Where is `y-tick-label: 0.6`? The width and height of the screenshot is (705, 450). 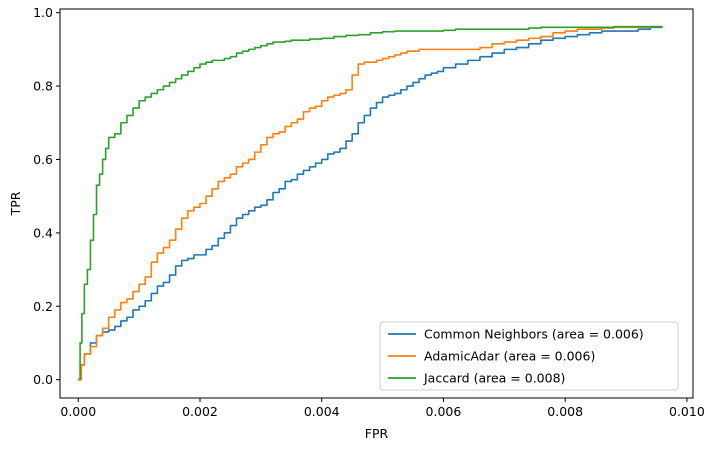 y-tick-label: 0.6 is located at coordinates (43, 159).